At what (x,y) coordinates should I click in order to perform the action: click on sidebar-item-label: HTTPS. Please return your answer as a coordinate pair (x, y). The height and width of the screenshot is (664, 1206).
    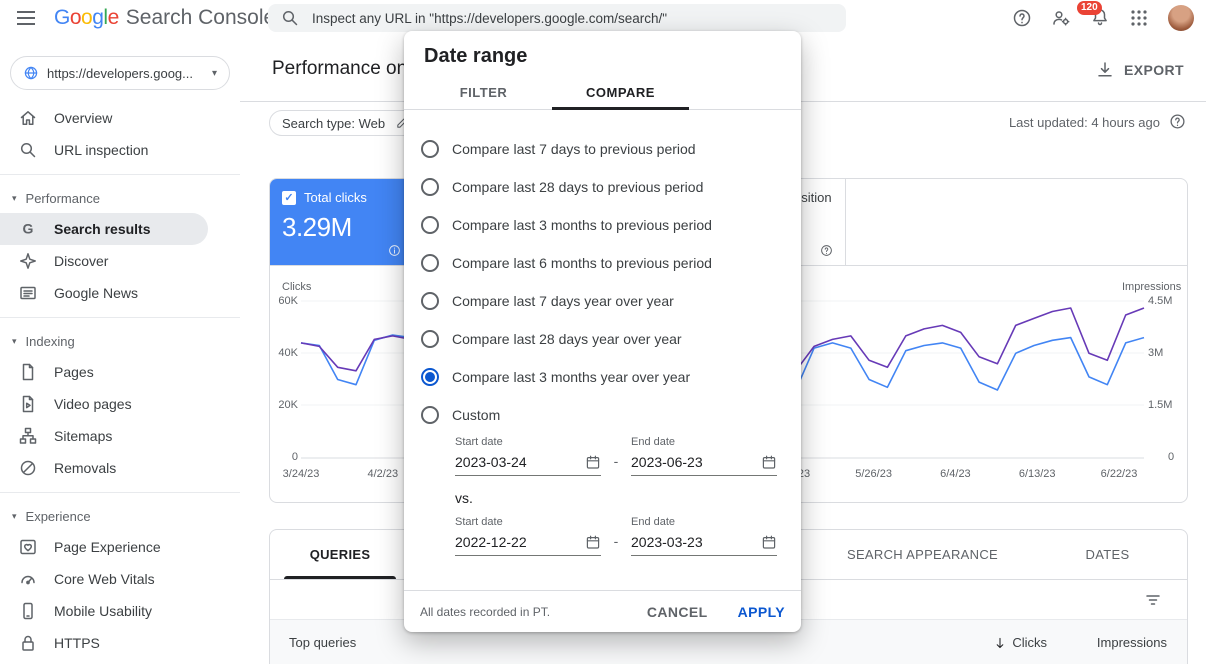
    Looking at the image, I should click on (77, 643).